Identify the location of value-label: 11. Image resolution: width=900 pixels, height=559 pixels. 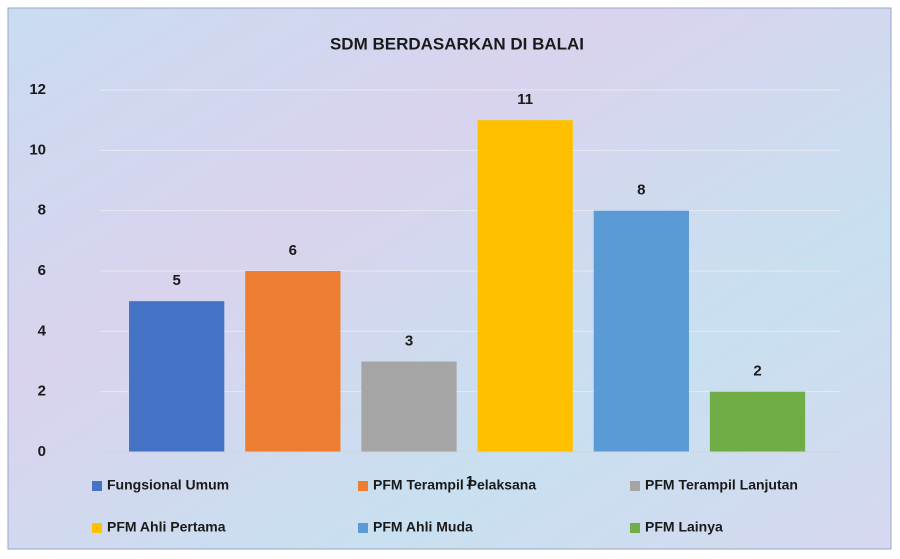
(525, 99).